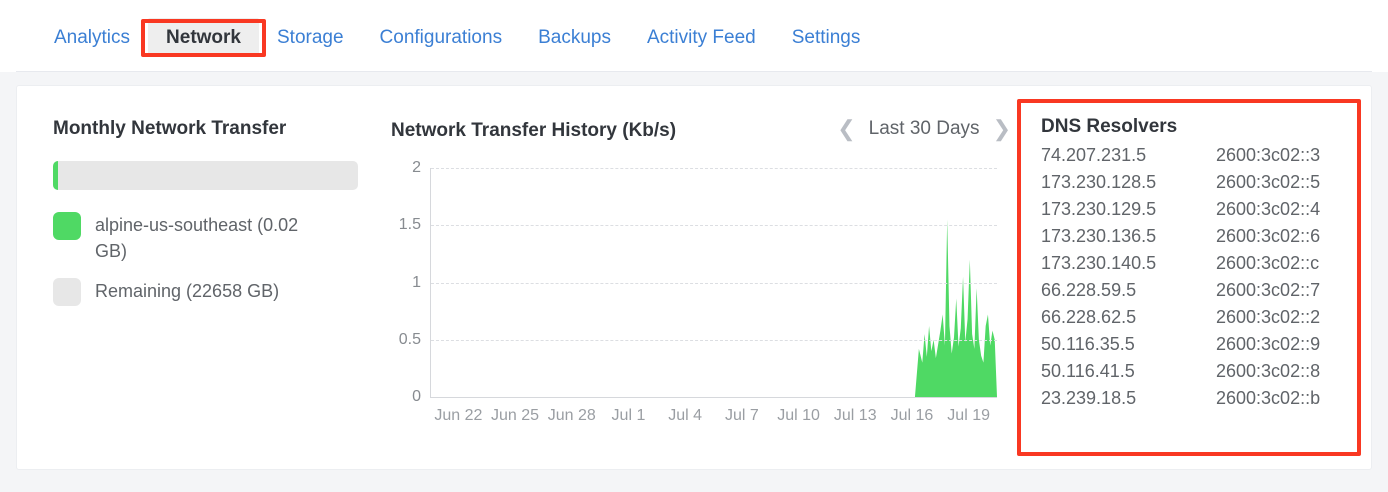 The height and width of the screenshot is (492, 1388). Describe the element at coordinates (968, 415) in the screenshot. I see `chart-x-axis-tick: Jul 19` at that location.